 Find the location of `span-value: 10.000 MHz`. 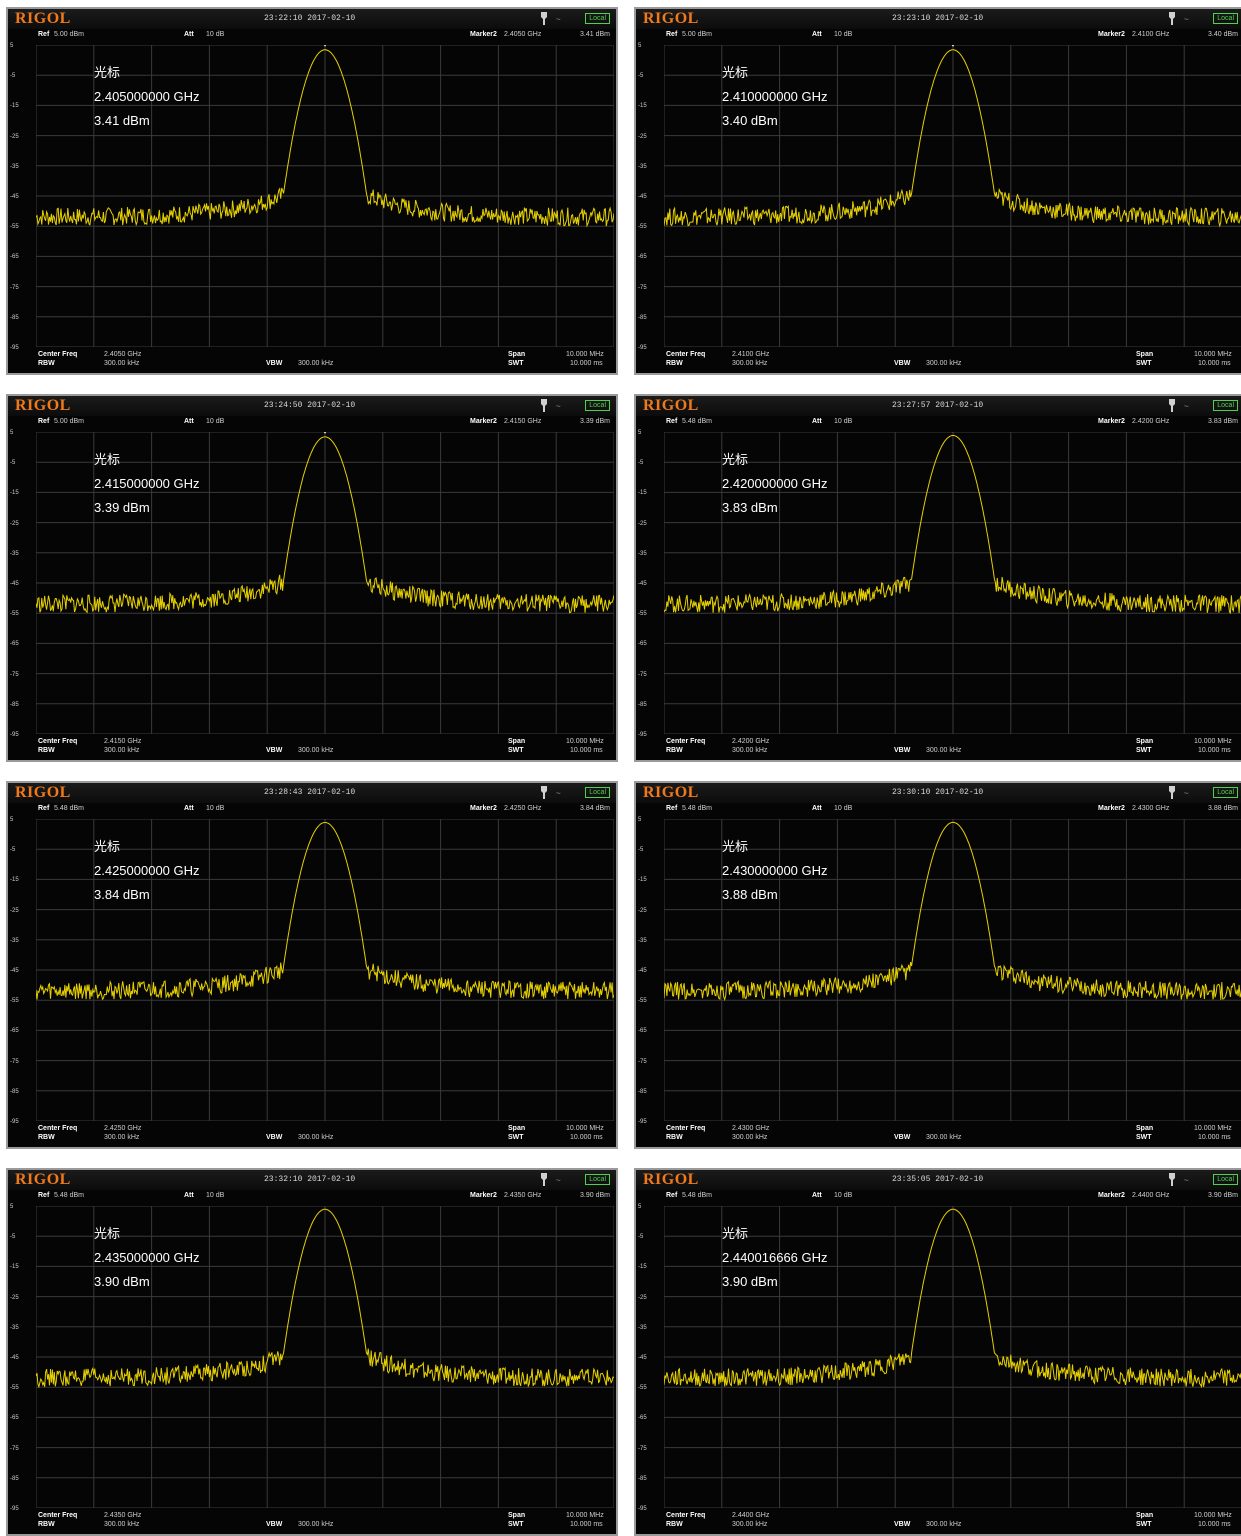

span-value: 10.000 MHz is located at coordinates (1213, 1515).